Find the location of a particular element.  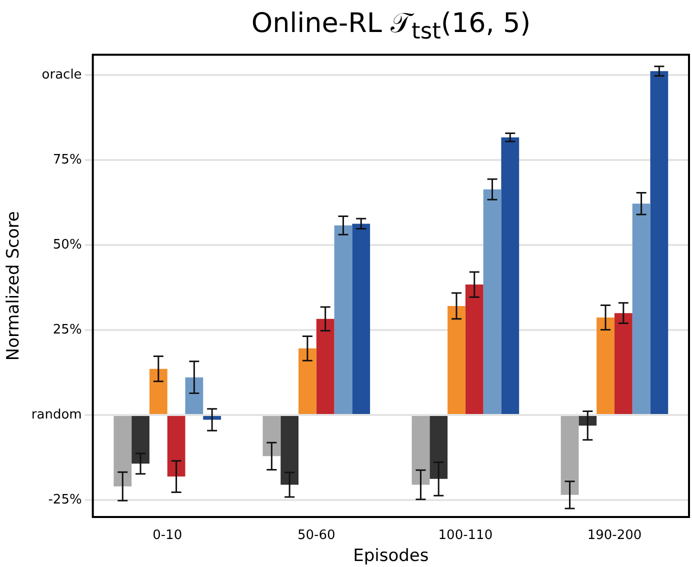

y-tick-label: 25% is located at coordinates (67, 330).